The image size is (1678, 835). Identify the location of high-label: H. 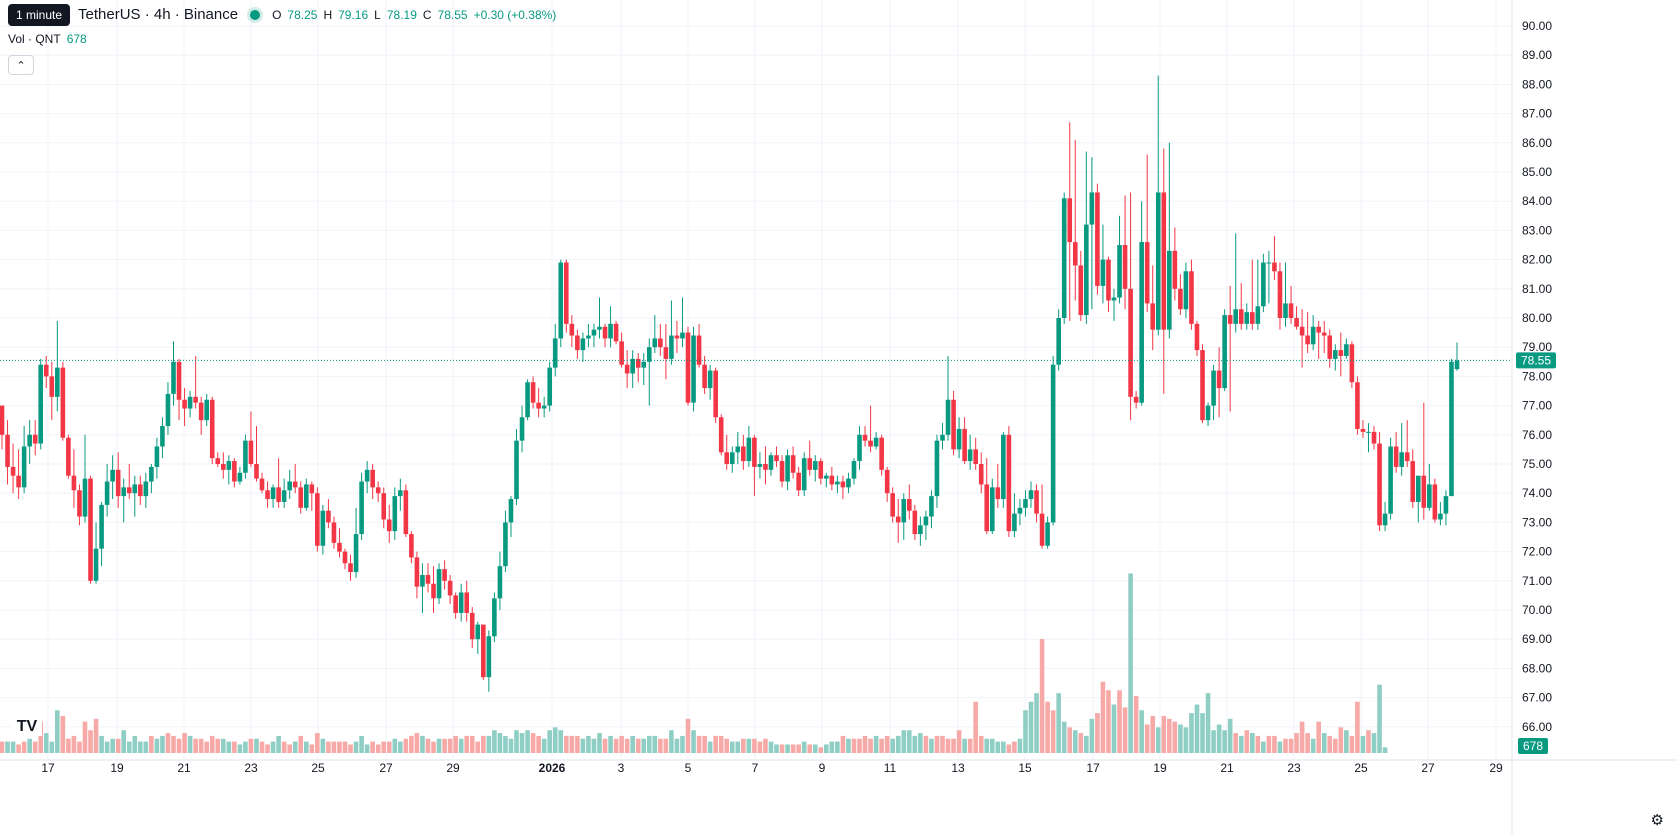
(328, 14).